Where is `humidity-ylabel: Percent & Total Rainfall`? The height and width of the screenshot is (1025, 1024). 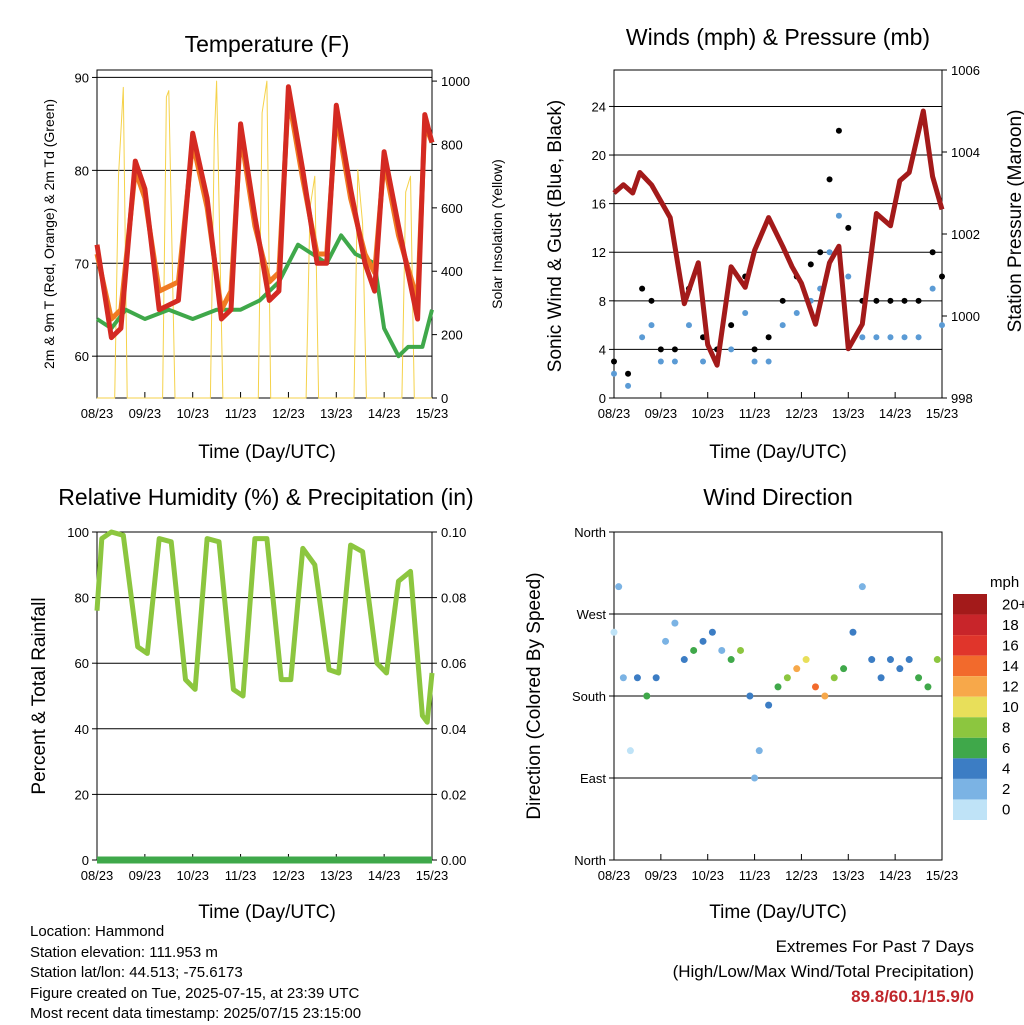
humidity-ylabel: Percent & Total Rainfall is located at coordinates (39, 695).